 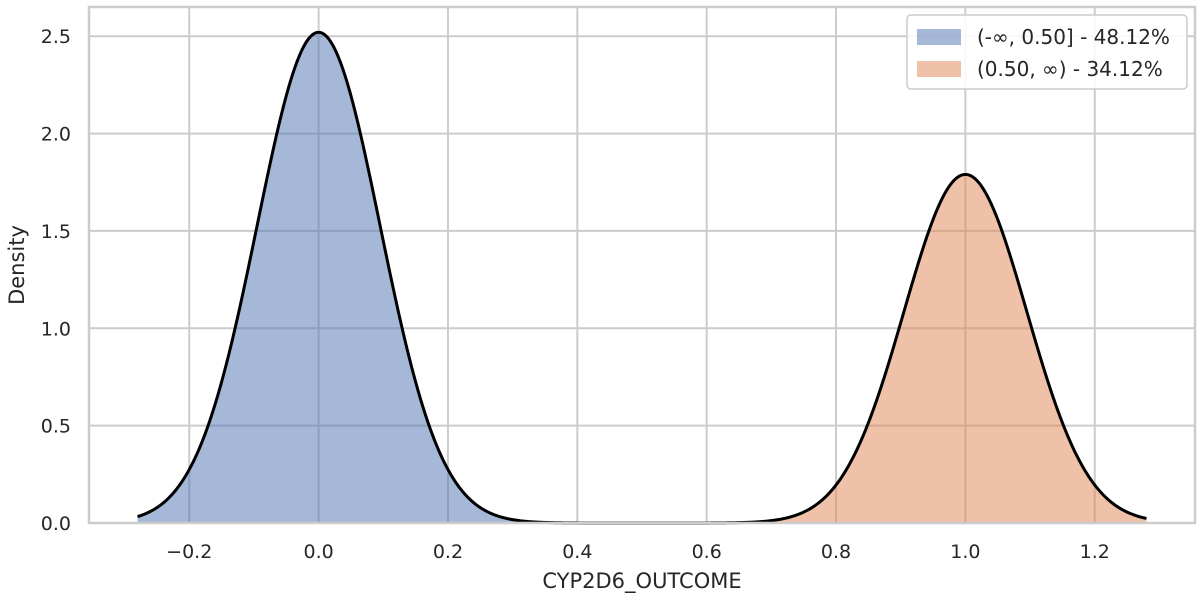 I want to click on legend-swatch-low, so click(x=939, y=37).